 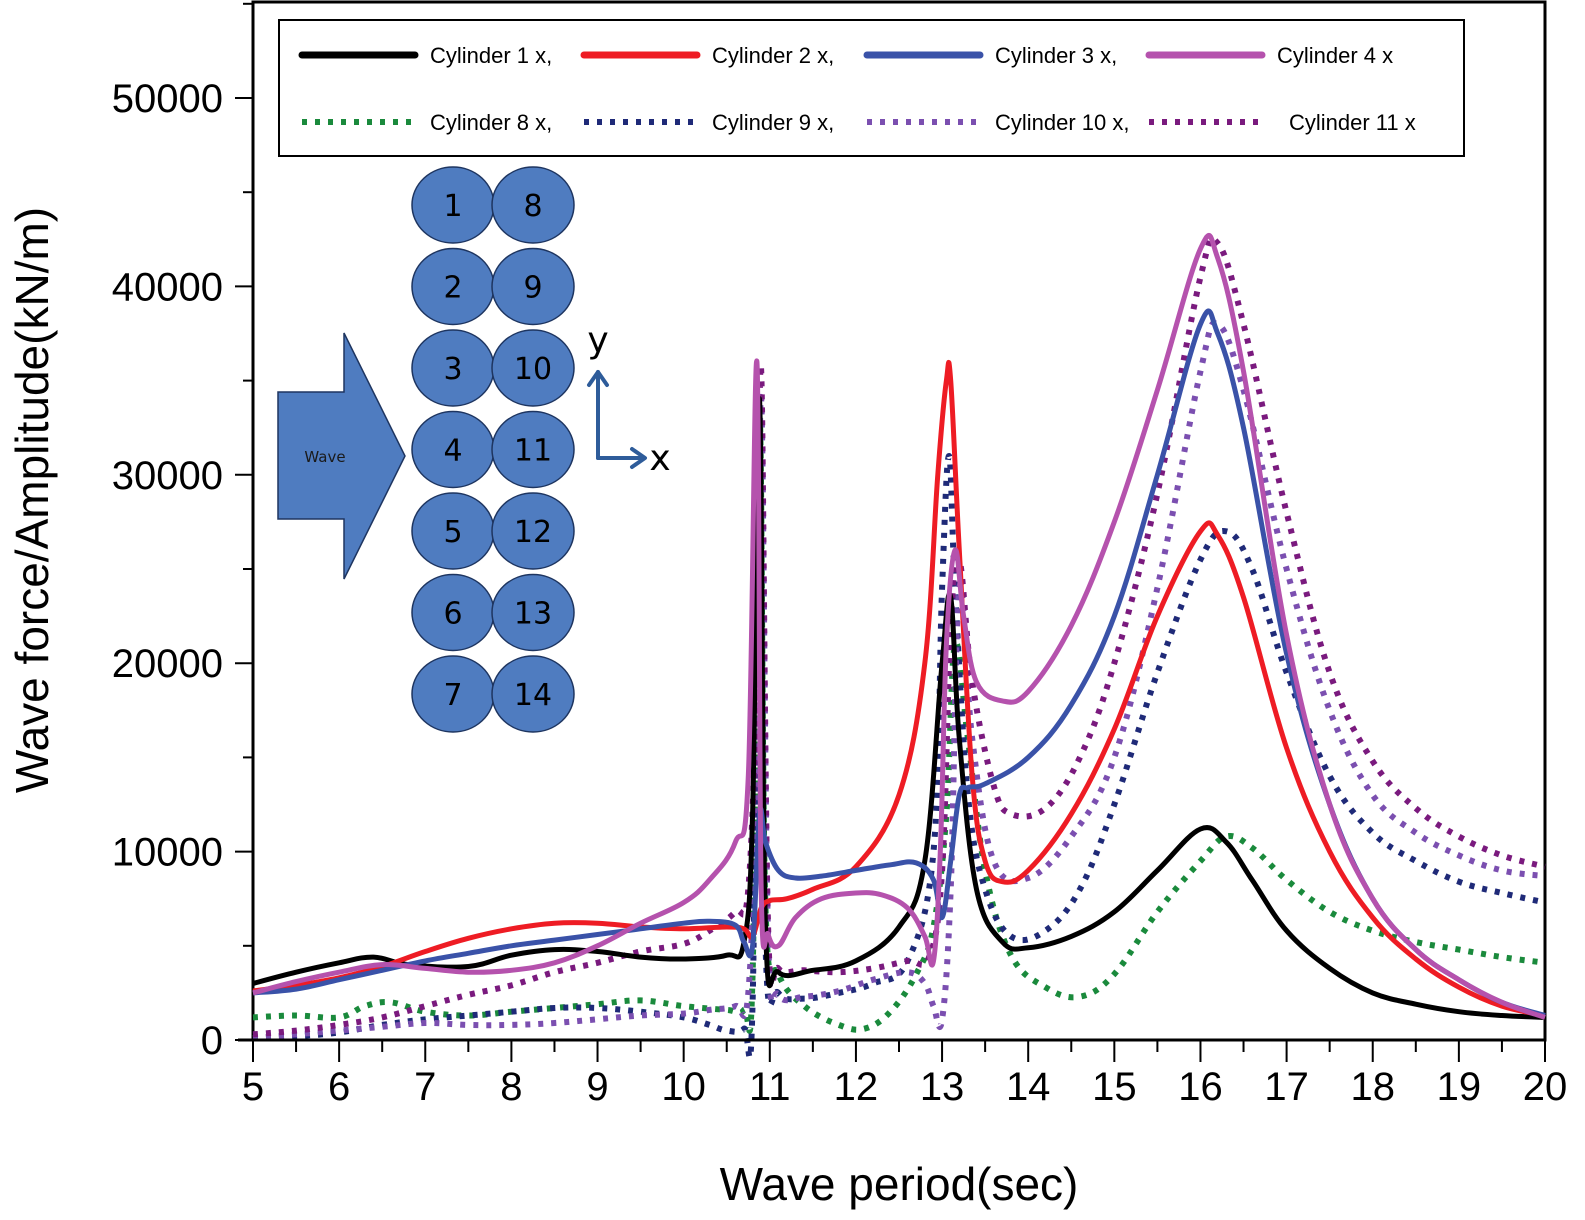 I want to click on x-tick-label: 13, so click(x=942, y=1087).